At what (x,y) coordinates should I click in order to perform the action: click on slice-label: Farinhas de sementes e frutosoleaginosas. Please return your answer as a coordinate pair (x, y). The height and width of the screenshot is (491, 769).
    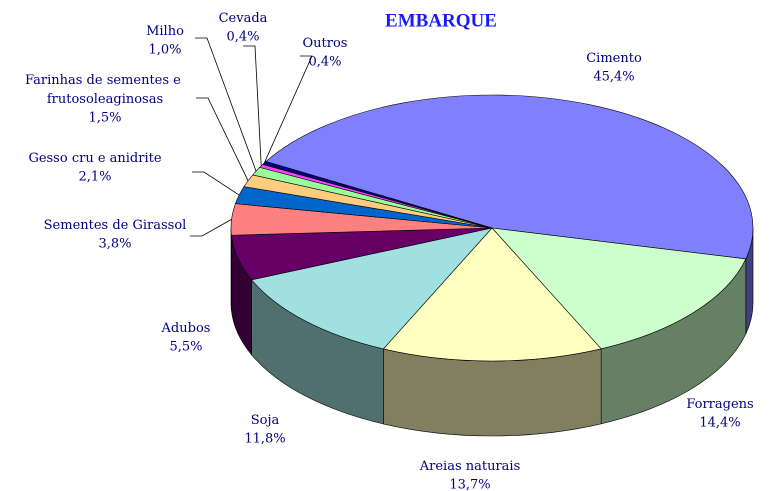
    Looking at the image, I should click on (105, 90).